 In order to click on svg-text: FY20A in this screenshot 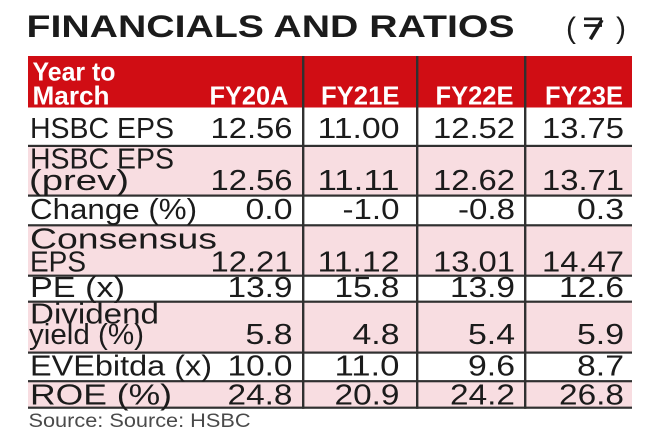, I will do `click(249, 97)`.